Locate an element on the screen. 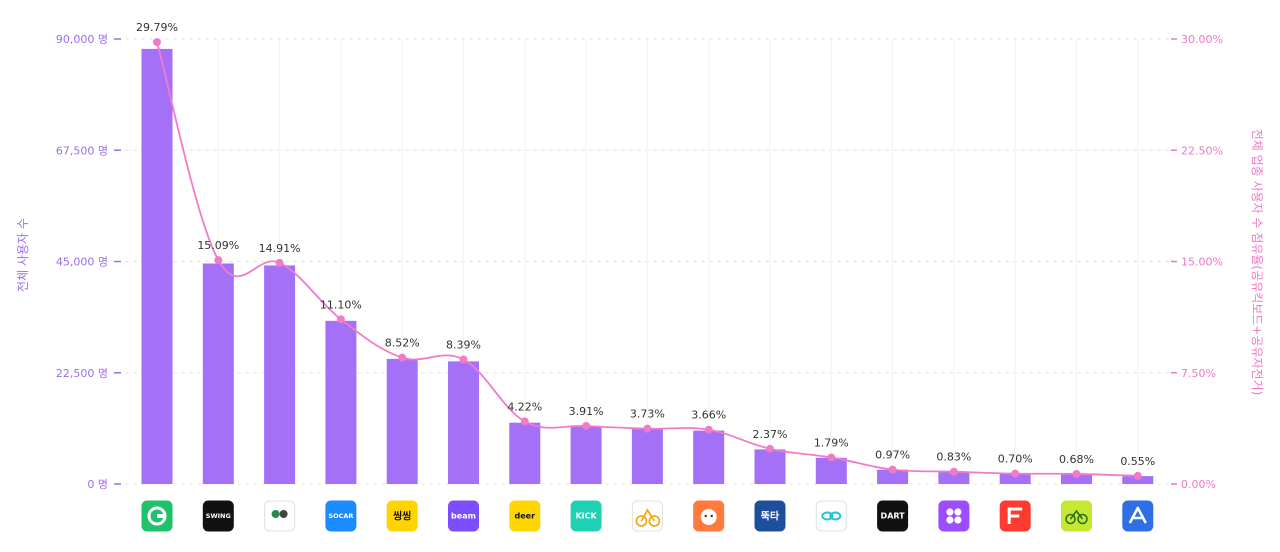 This screenshot has height=552, width=1280. icon-label: SOCAR is located at coordinates (340, 516).